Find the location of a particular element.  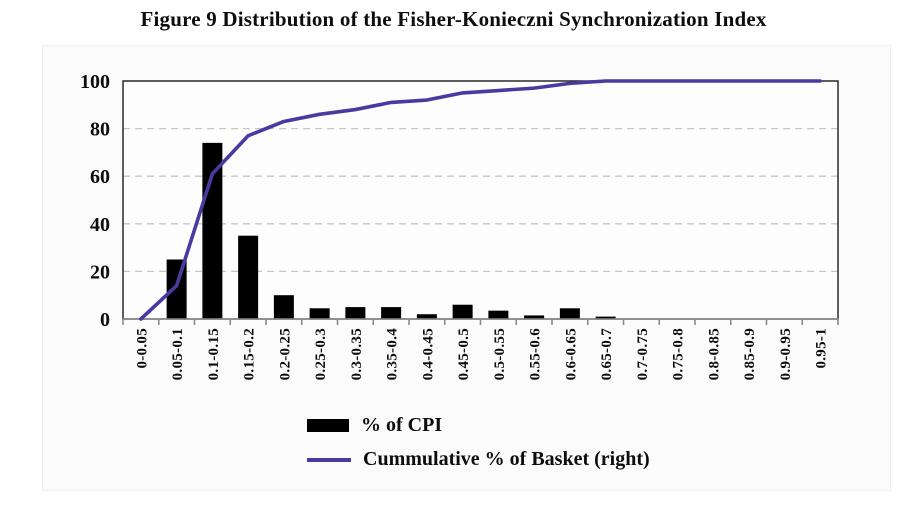

x-category-label: 0.25-0.3 is located at coordinates (321, 354).